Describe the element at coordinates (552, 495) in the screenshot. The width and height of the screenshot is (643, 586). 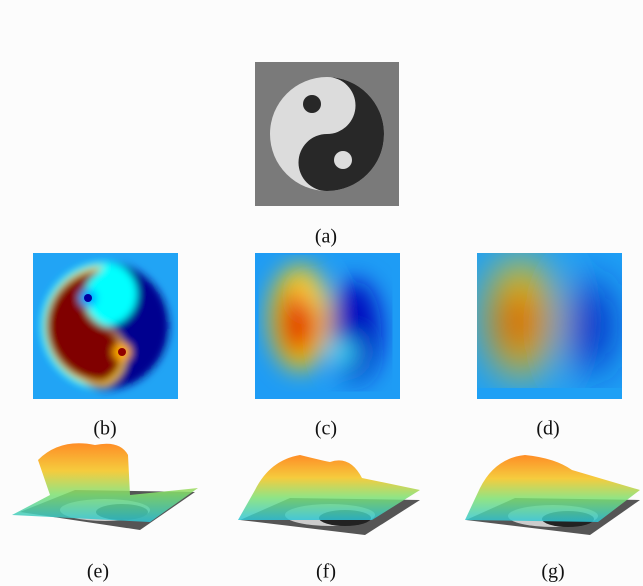
I see `panel-g-surface` at that location.